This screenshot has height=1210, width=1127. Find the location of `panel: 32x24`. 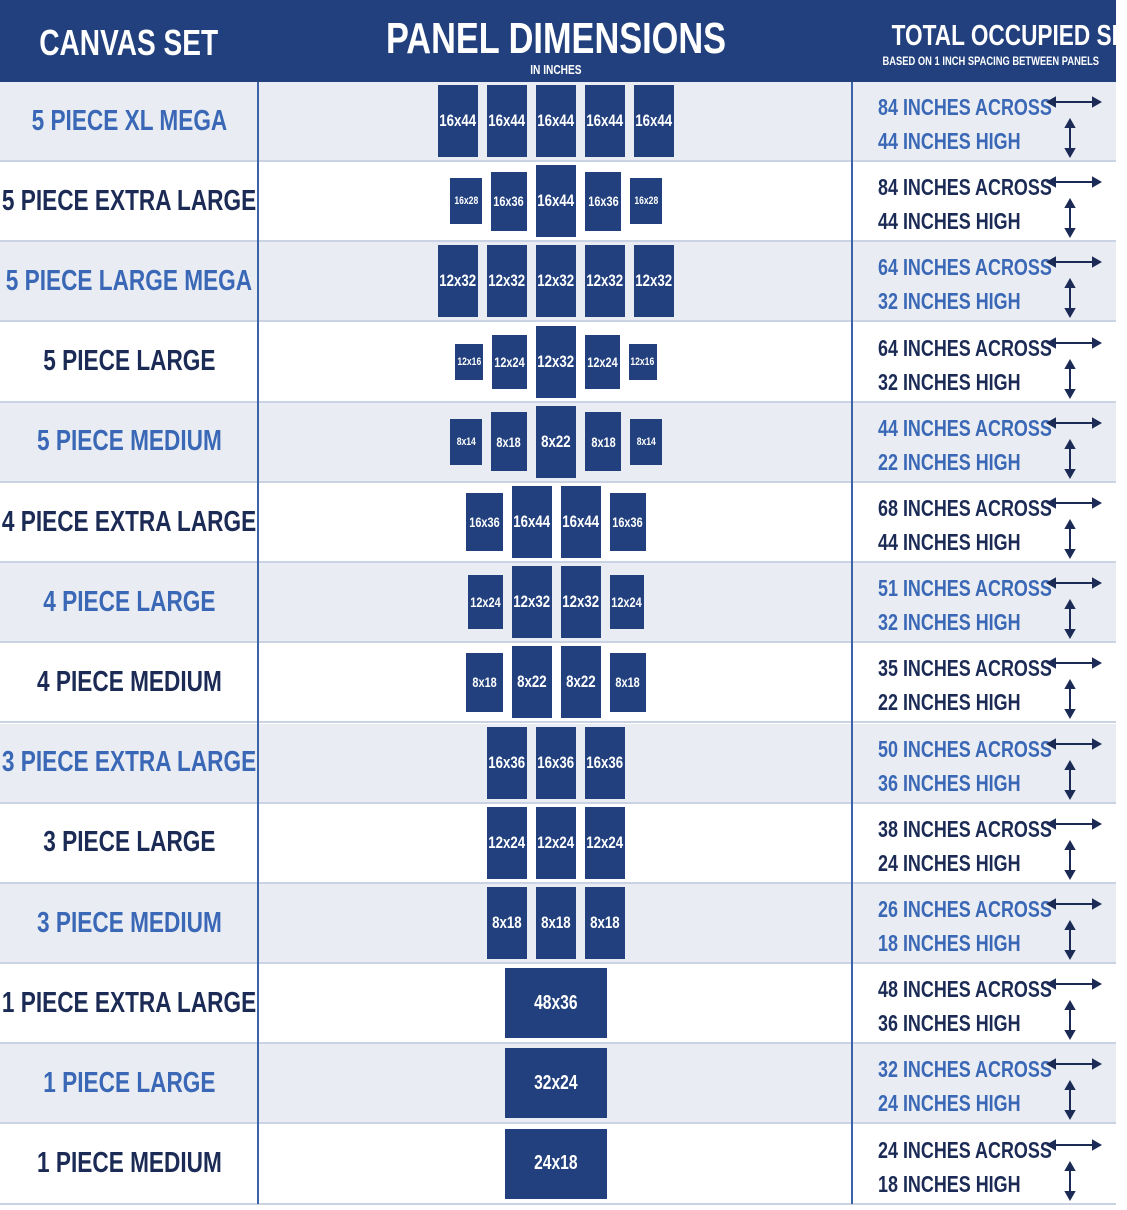

panel: 32x24 is located at coordinates (556, 1083).